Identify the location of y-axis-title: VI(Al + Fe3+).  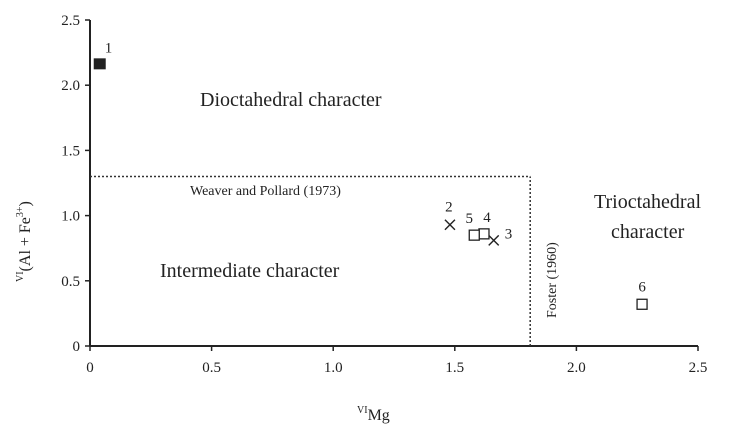
(24, 241).